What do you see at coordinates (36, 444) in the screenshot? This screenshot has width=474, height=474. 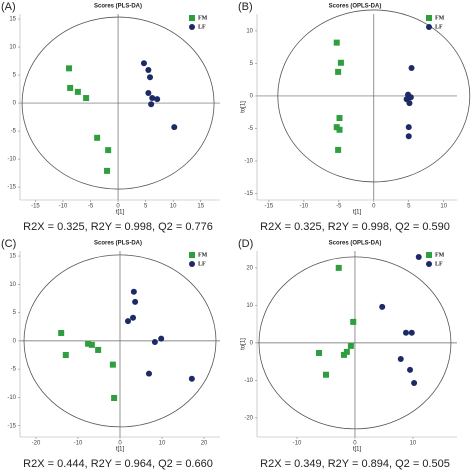 I see `x-tick-label: -20` at bounding box center [36, 444].